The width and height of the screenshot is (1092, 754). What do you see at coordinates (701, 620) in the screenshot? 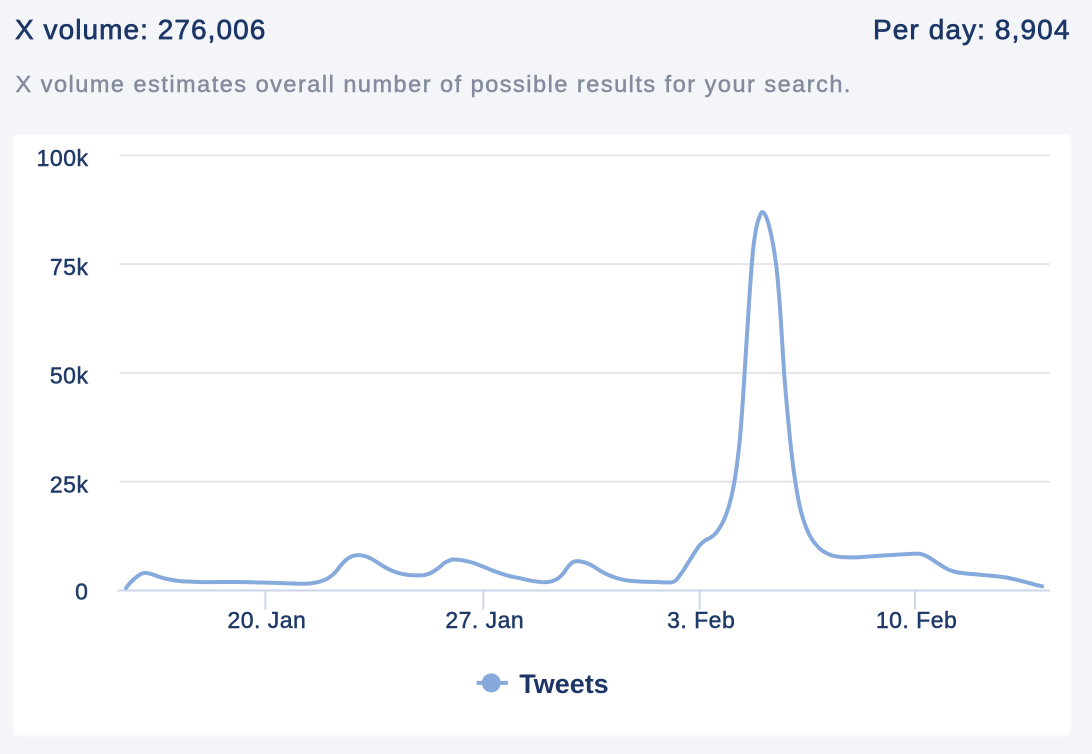
I see `svg-text: 3. Feb` at bounding box center [701, 620].